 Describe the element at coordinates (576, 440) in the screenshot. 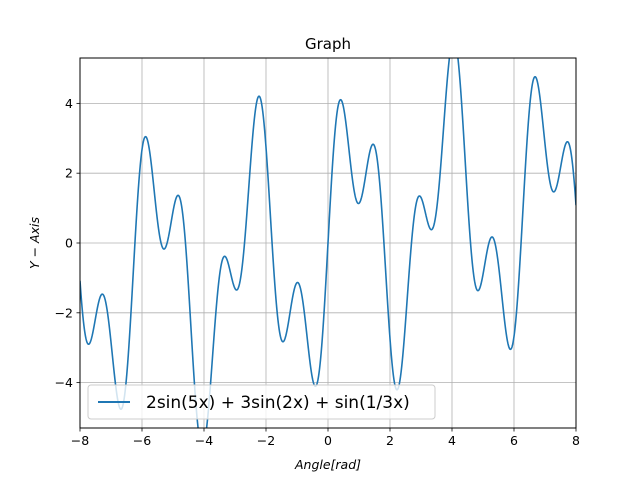

I see `x-tick-label: 8` at that location.